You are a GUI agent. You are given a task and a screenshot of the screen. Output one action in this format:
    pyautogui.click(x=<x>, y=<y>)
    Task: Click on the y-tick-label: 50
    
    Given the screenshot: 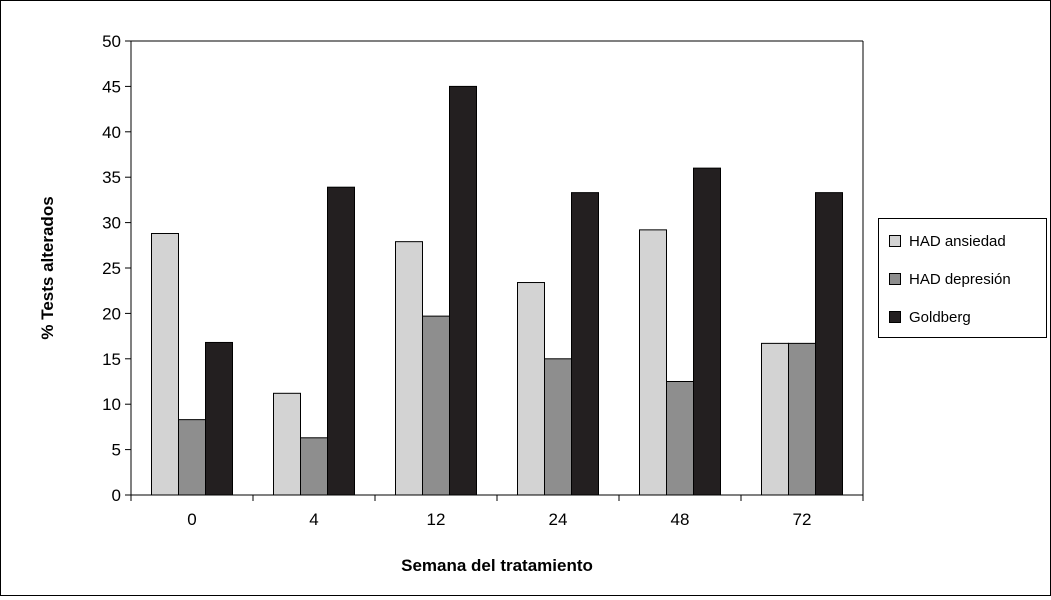 What is the action you would take?
    pyautogui.click(x=111, y=41)
    